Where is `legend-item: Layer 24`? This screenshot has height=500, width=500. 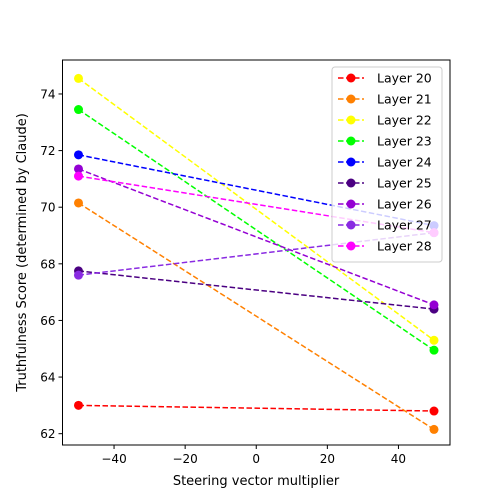 legend-item: Layer 24 is located at coordinates (385, 162).